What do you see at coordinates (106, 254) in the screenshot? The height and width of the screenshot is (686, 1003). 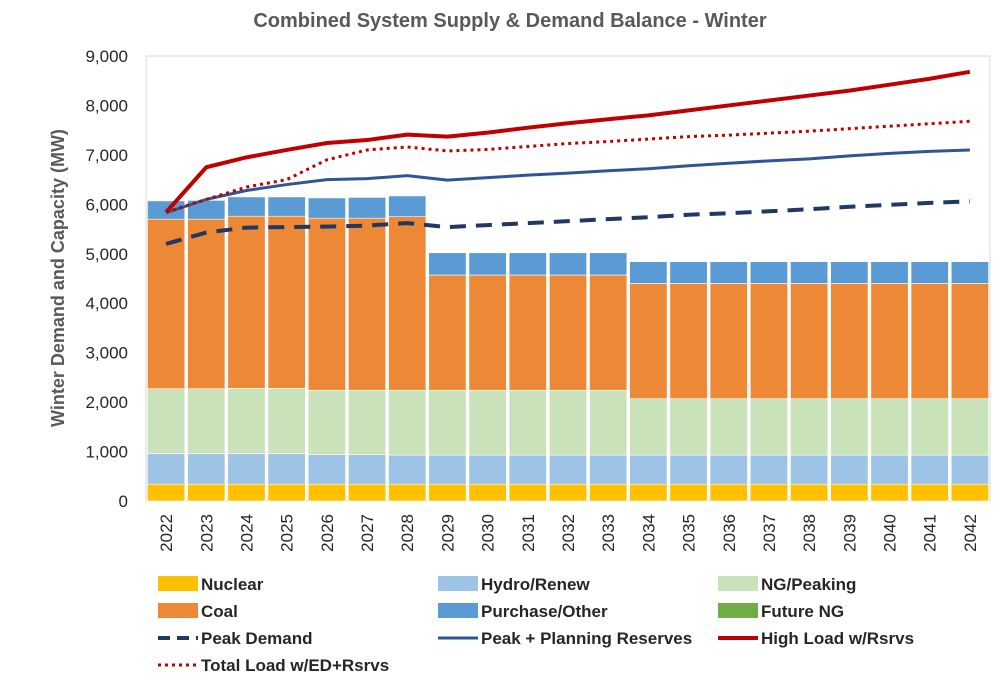 I see `y-tick-label: 5,000` at bounding box center [106, 254].